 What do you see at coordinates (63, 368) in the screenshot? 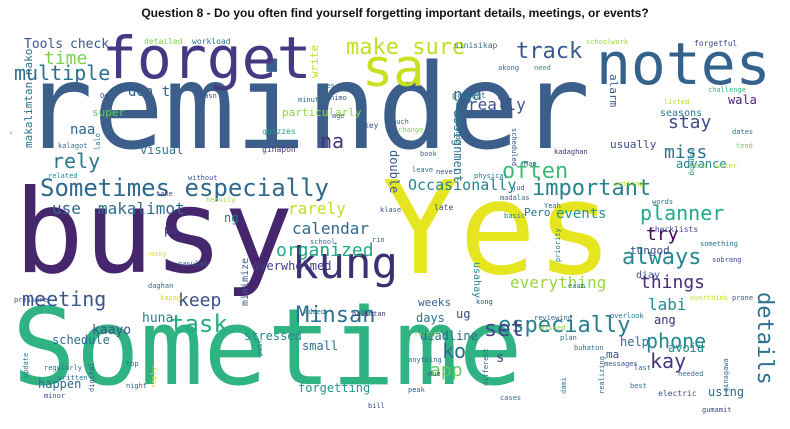
I see `word-regularly: regularly` at bounding box center [63, 368].